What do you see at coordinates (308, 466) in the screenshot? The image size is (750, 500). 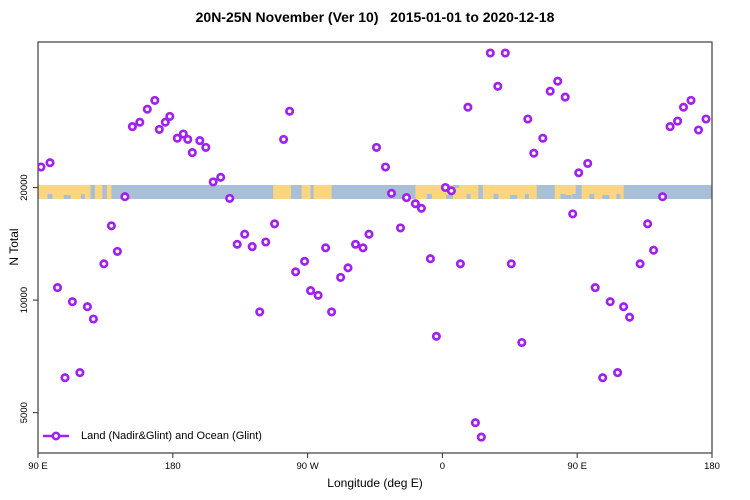 I see `x-tick-label: 90 W` at bounding box center [308, 466].